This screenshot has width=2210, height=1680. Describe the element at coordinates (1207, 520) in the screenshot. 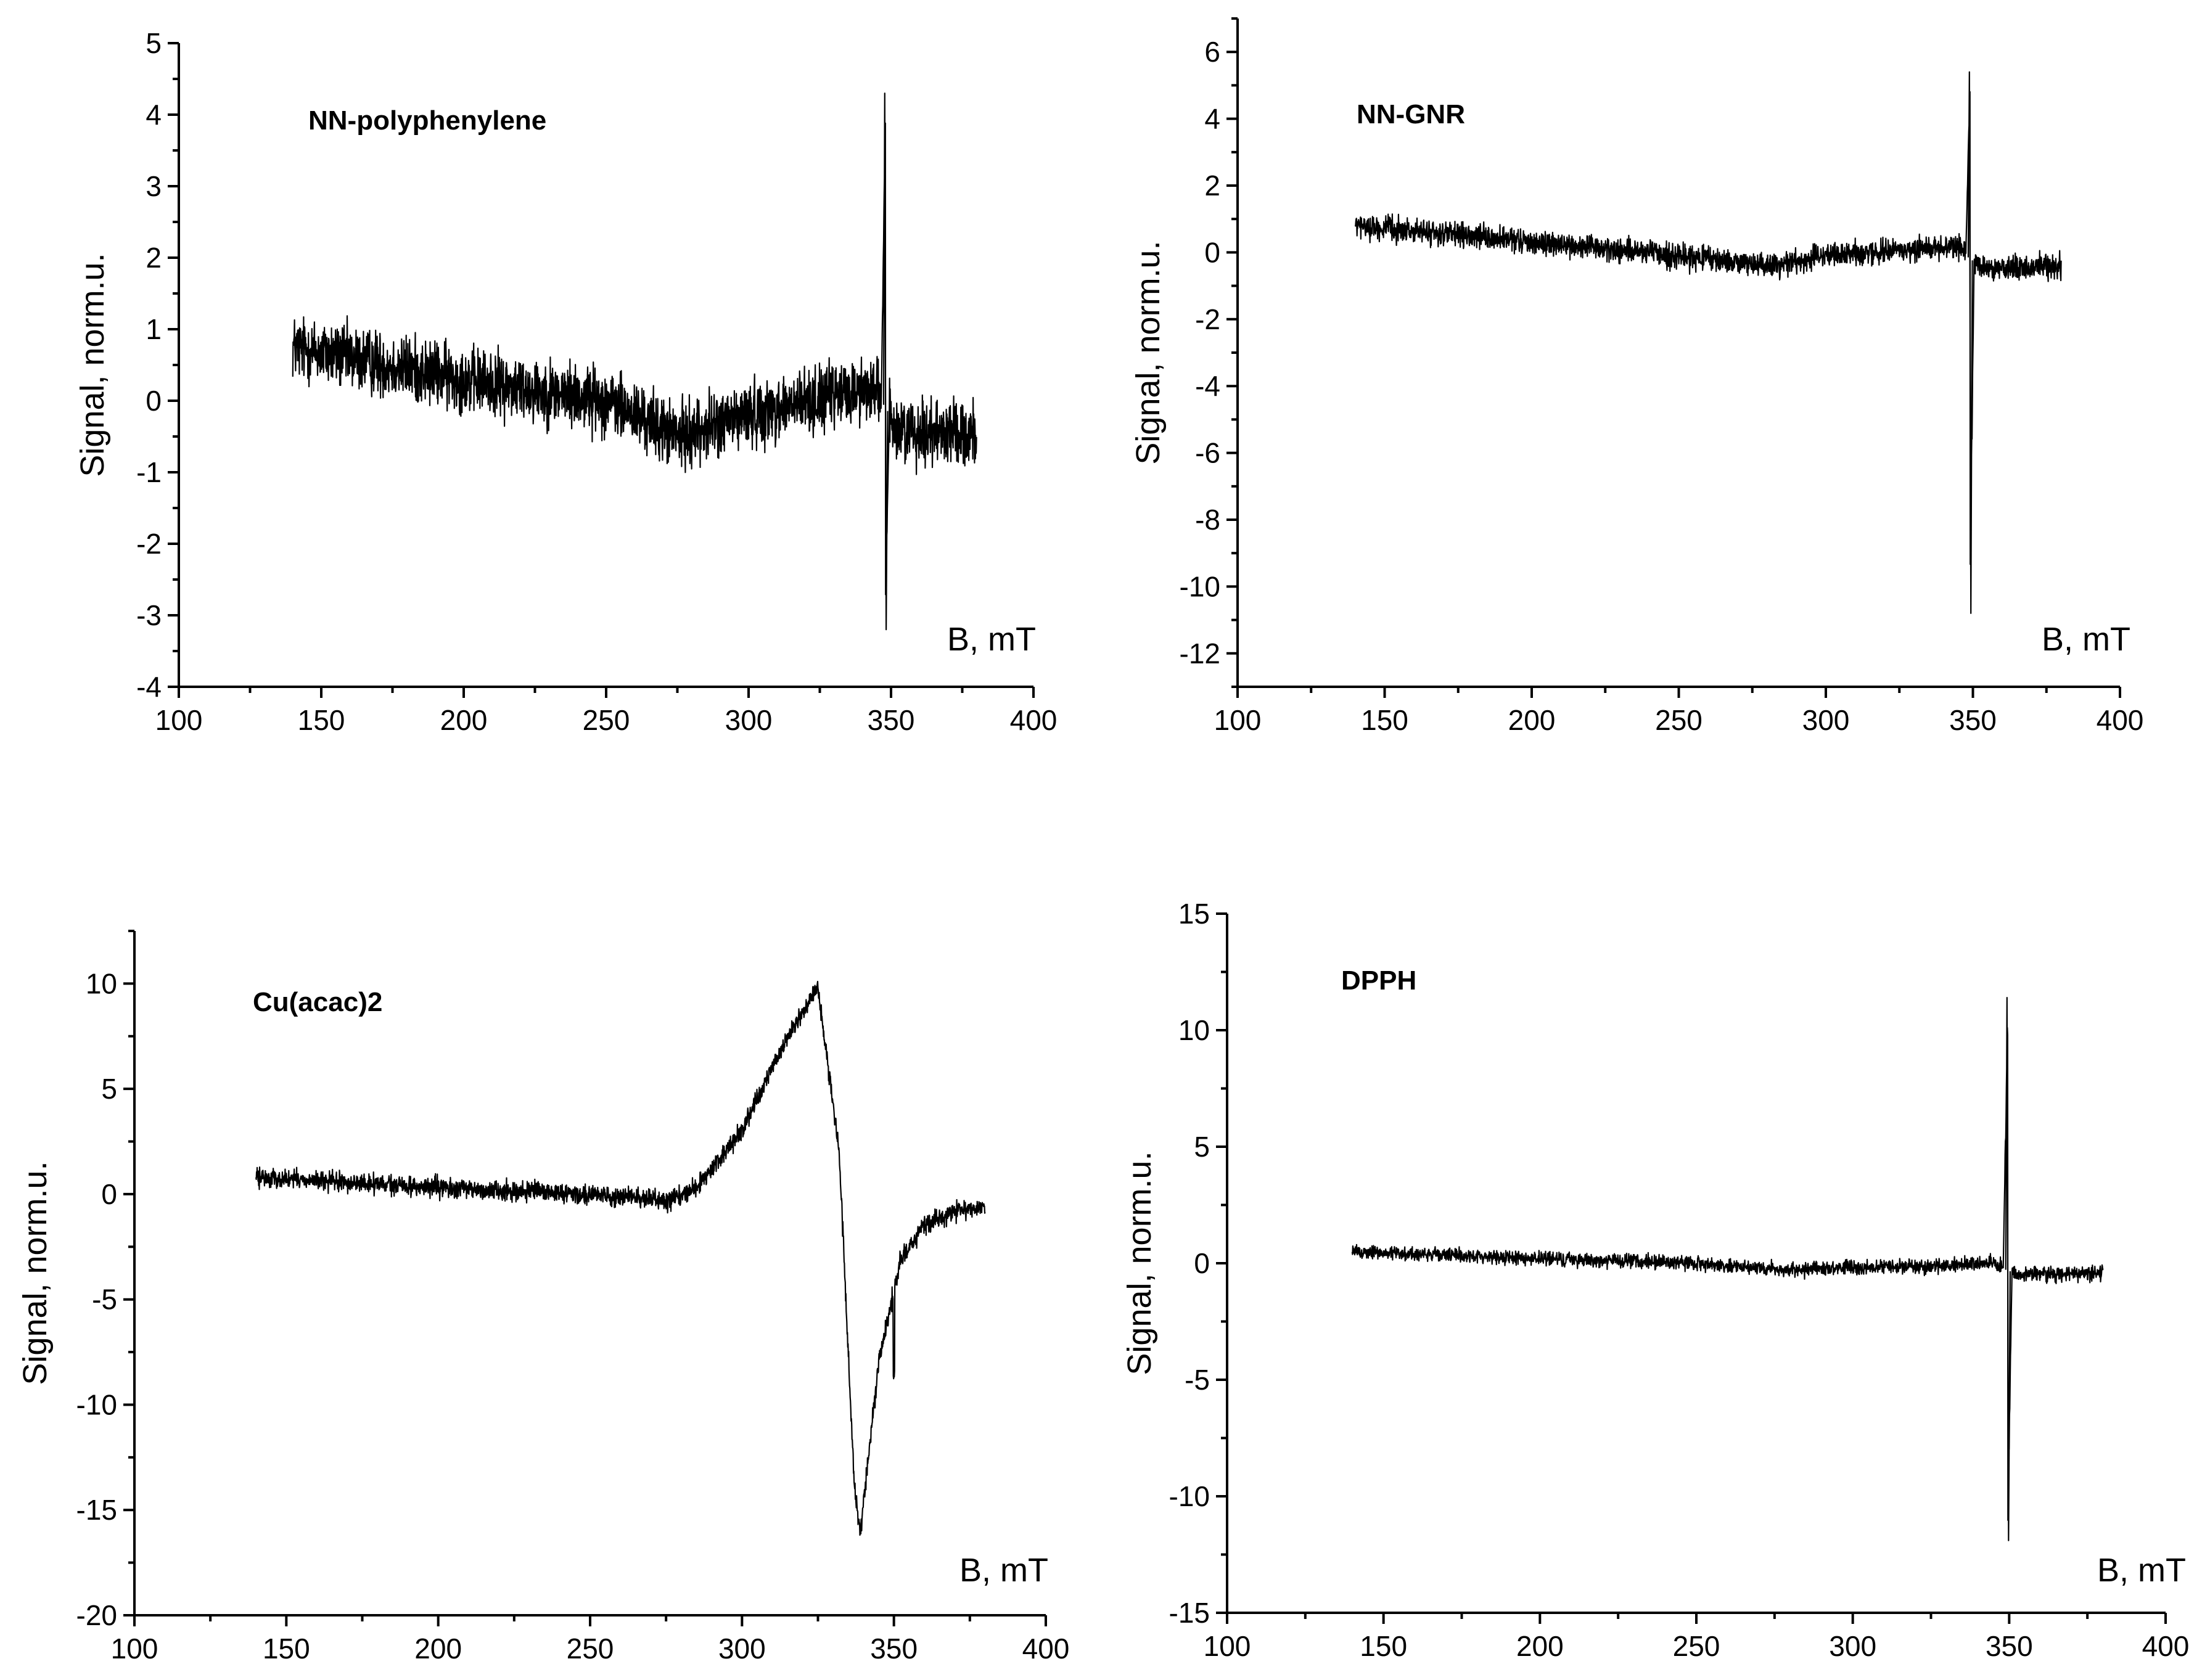

I see `y-tick-label: -8` at that location.